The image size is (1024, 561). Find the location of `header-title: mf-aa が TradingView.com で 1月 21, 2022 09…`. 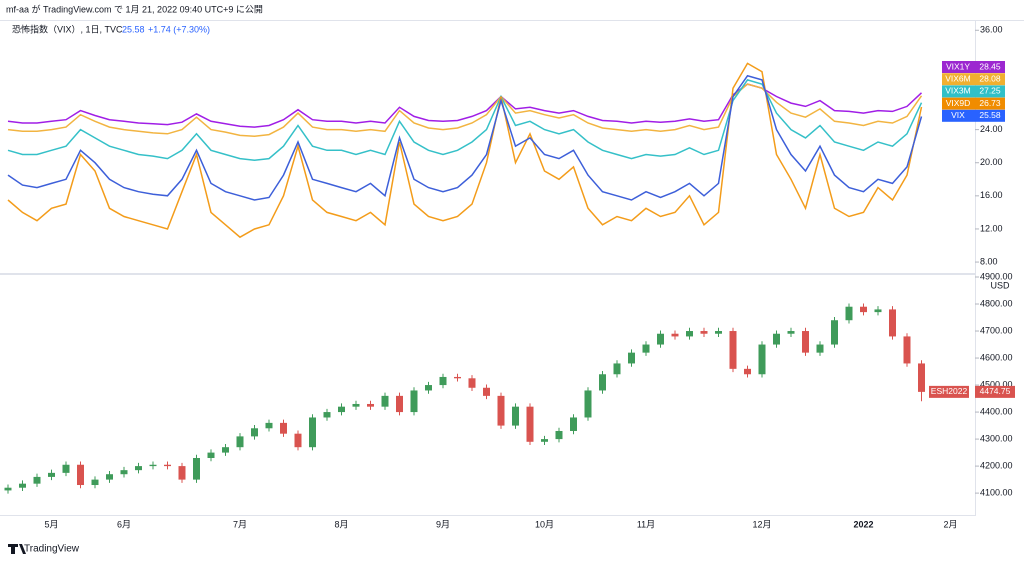

header-title: mf-aa が TradingView.com で 1月 21, 2022 09… is located at coordinates (134, 8).